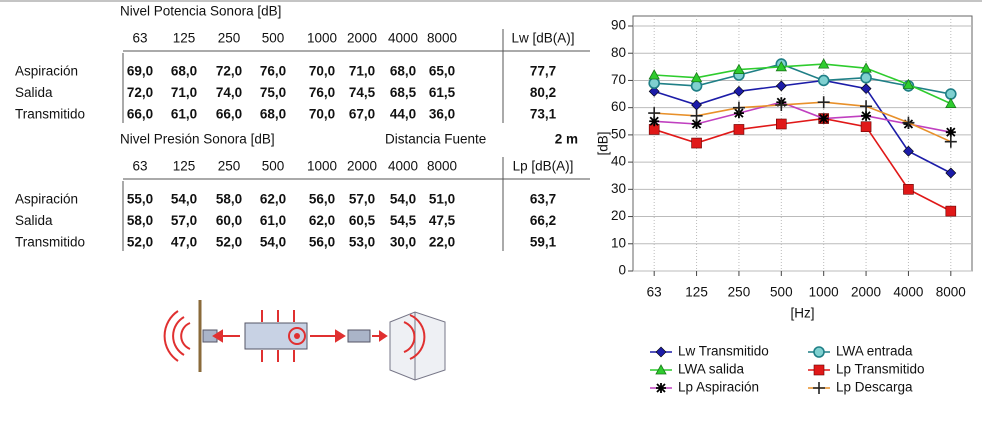 The image size is (982, 437). Describe the element at coordinates (140, 199) in the screenshot. I see `value-cell: 55,0` at that location.